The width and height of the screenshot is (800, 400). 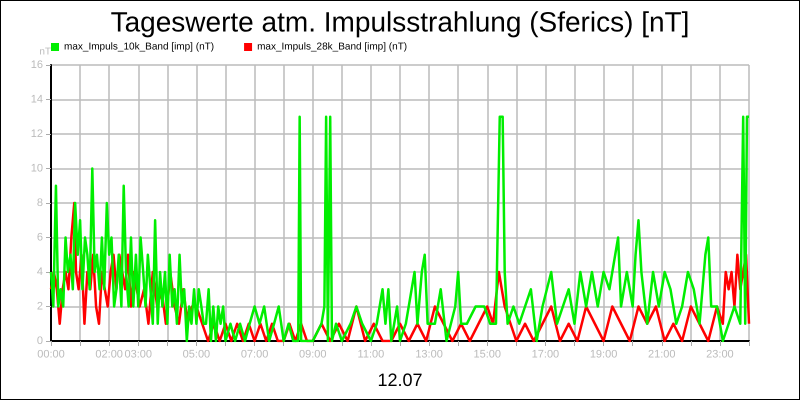 I want to click on y-tick-label: 14, so click(x=36, y=100).